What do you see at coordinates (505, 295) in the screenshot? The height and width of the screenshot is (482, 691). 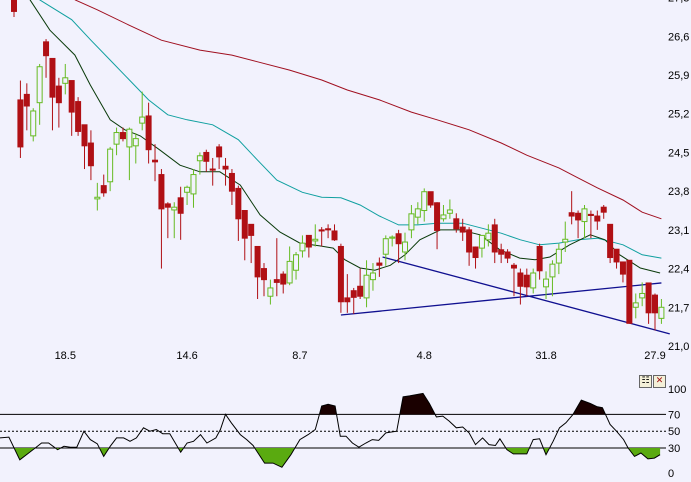 I see `trendlines` at bounding box center [505, 295].